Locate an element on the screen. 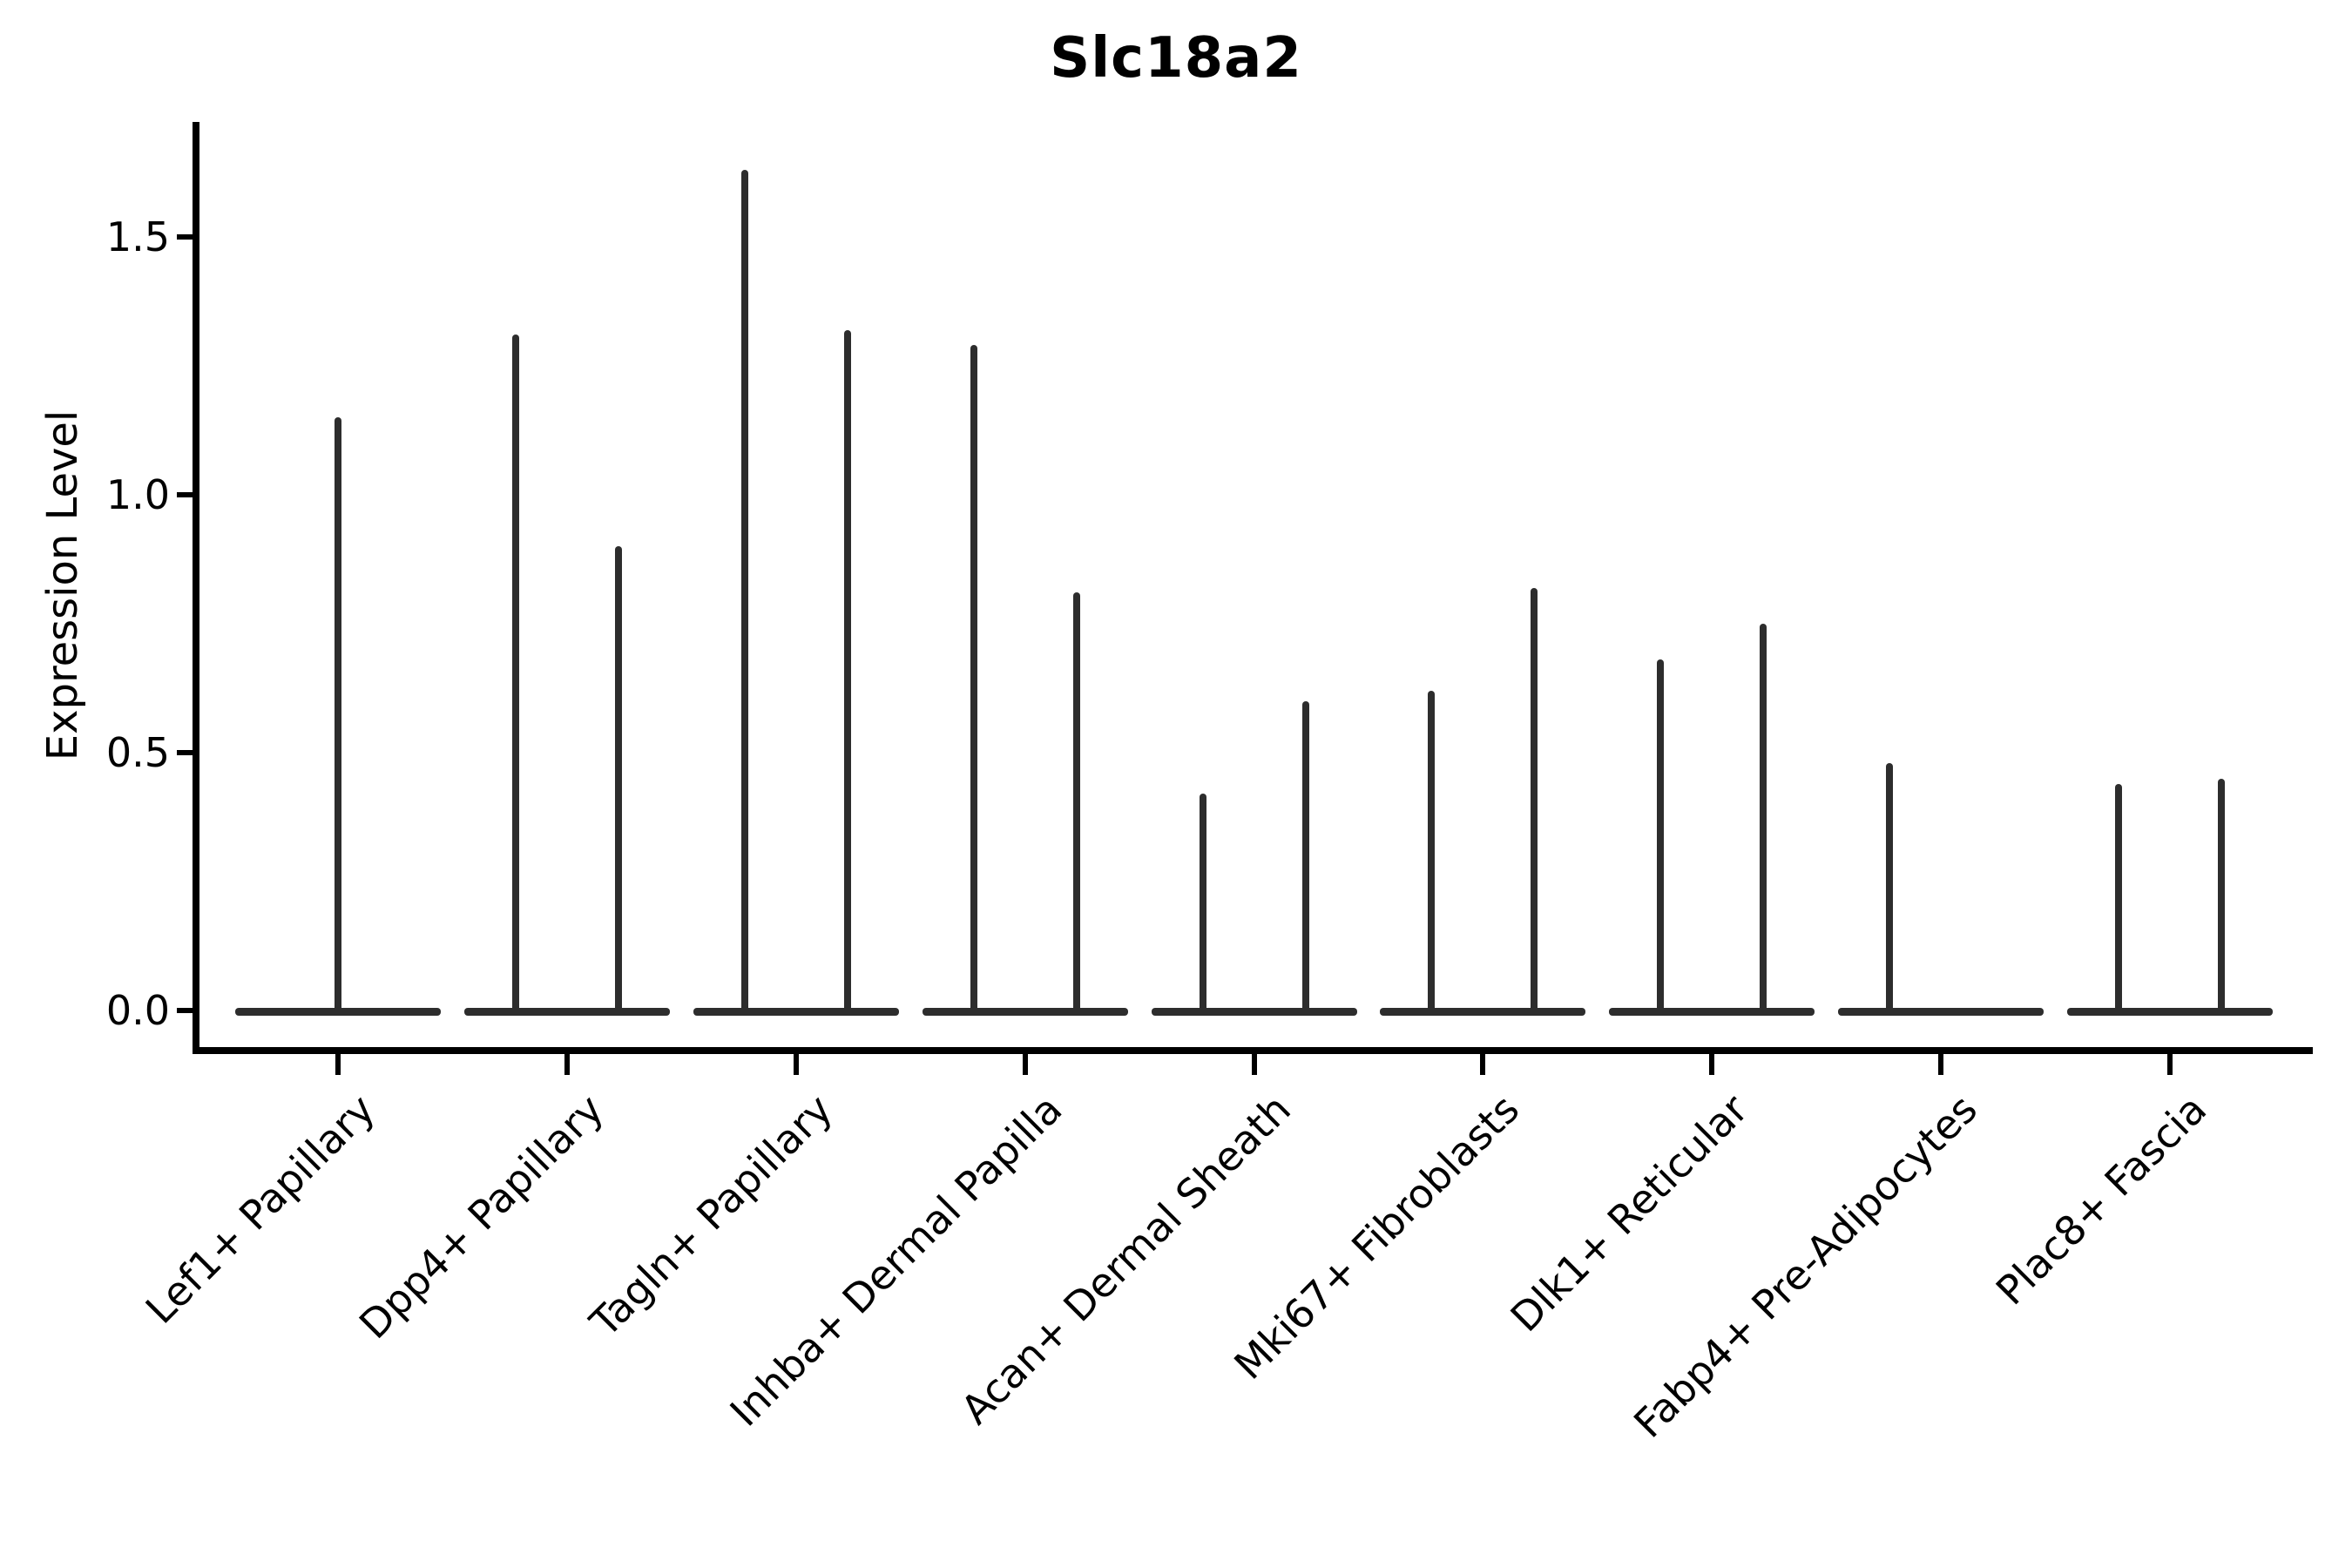 The image size is (2352, 1568). x-tick-label: Plac8+ Fascia is located at coordinates (2101, 1200).